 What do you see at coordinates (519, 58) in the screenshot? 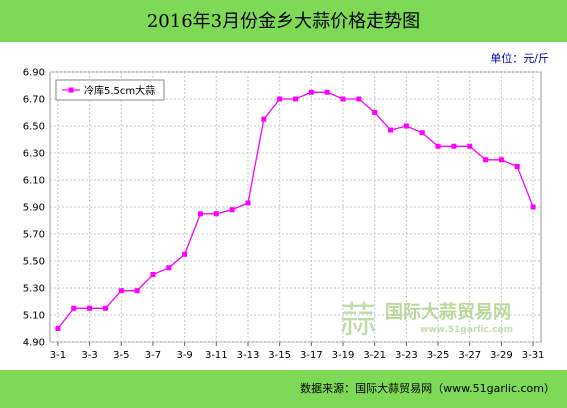
I see `unit-label: 单位：元/斤` at bounding box center [519, 58].